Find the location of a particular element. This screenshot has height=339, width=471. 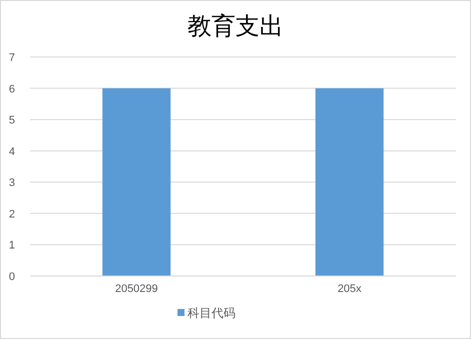

y-tick-label: 6 is located at coordinates (11, 89).